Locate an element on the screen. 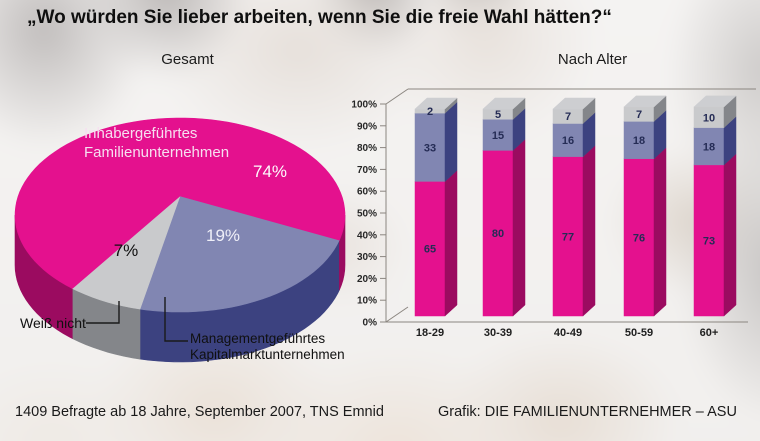 The image size is (760, 441). bar-value-label: 5 is located at coordinates (498, 115).